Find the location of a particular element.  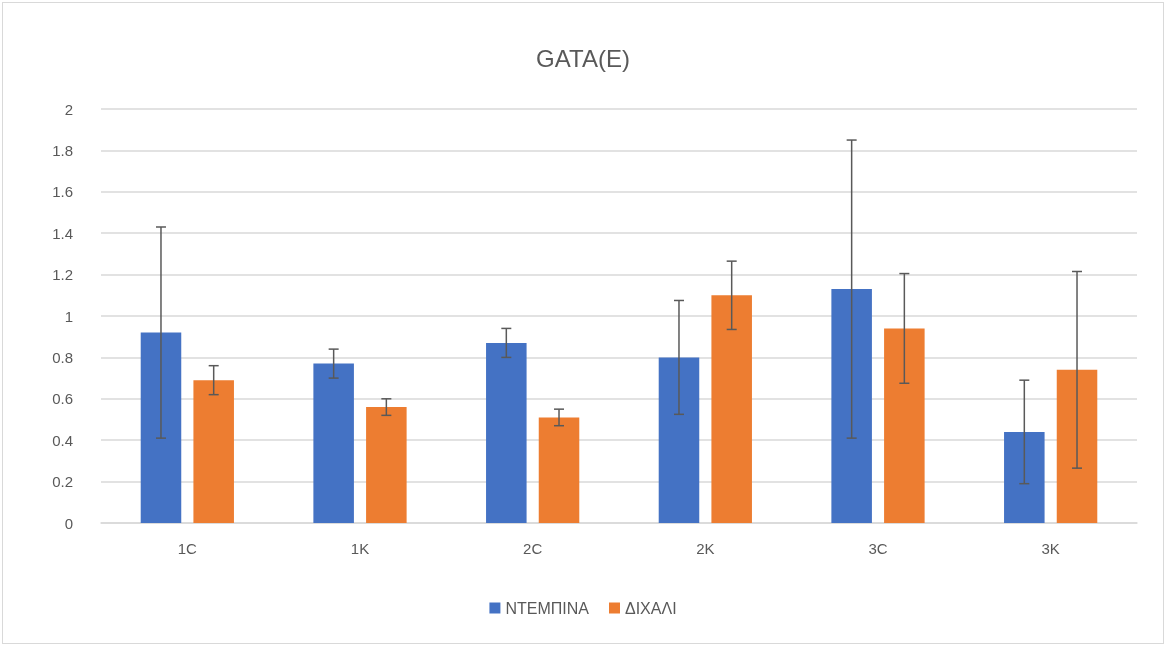

x-tick-label: 3K is located at coordinates (1050, 548).